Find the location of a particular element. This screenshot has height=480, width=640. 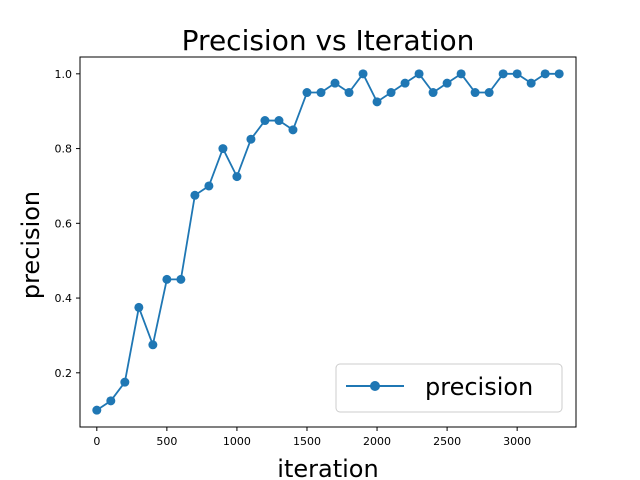

x-tick-label: 2000 is located at coordinates (377, 441).